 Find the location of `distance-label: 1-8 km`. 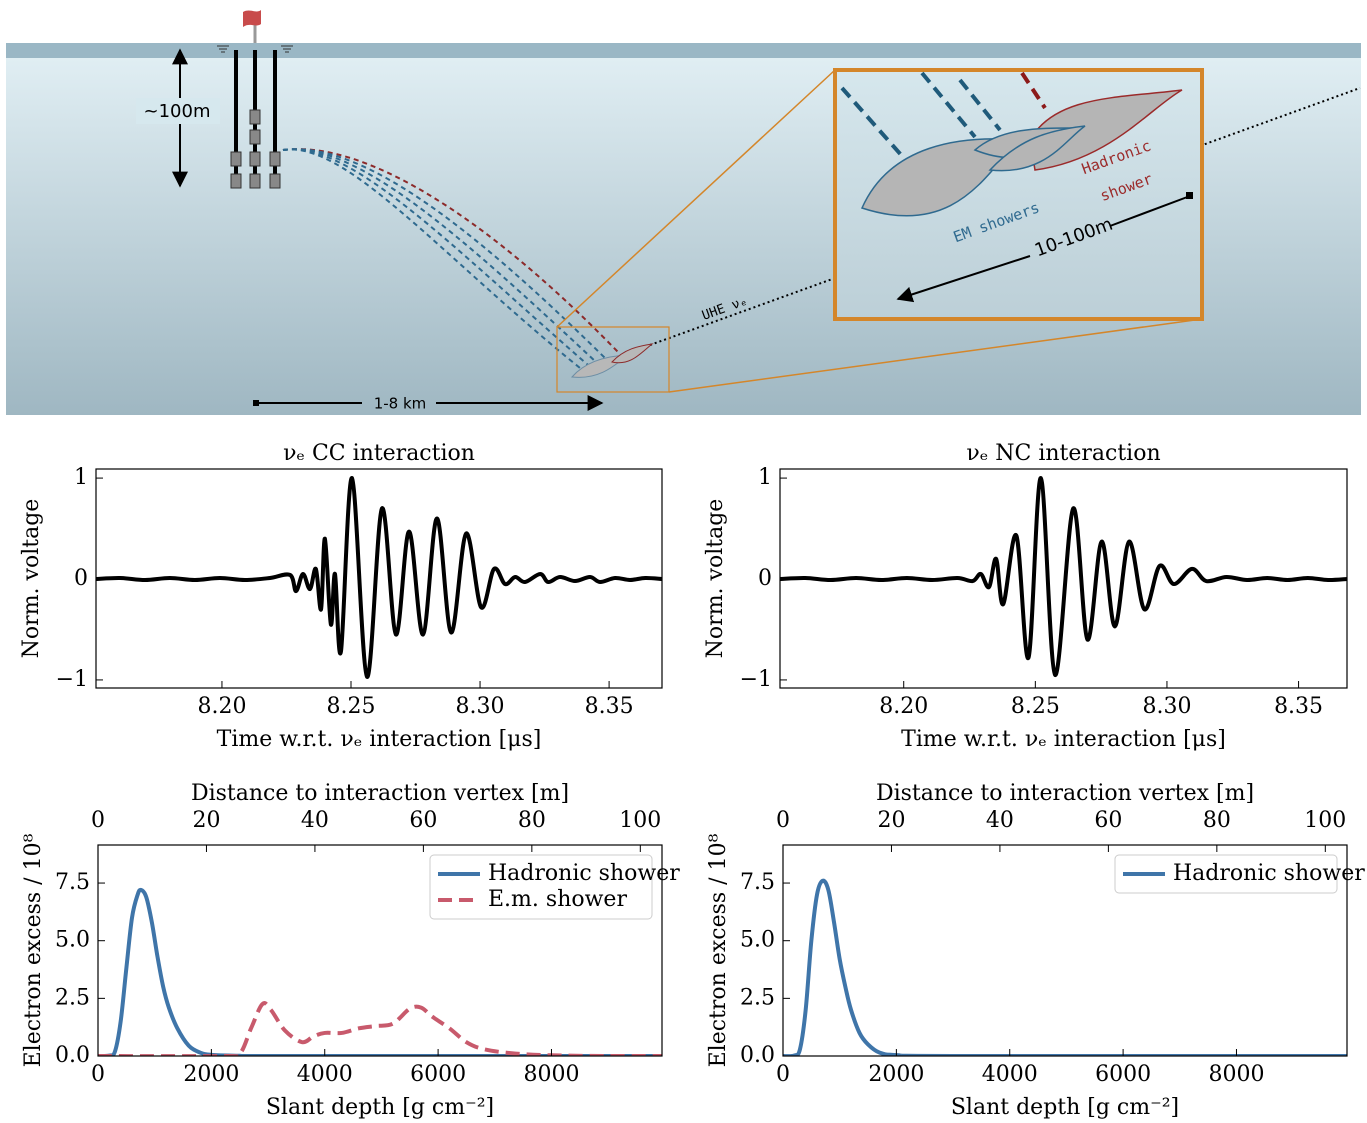

distance-label: 1-8 km is located at coordinates (400, 404).